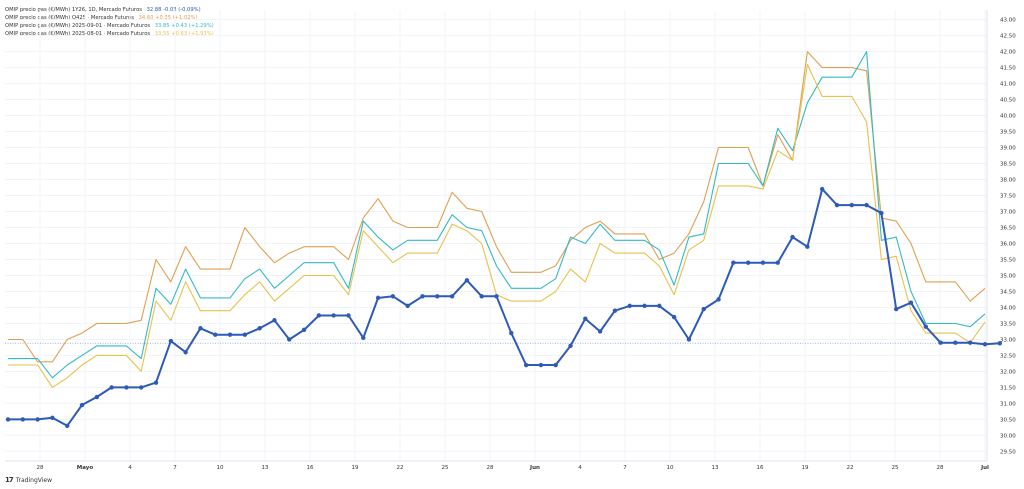 This screenshot has width=1024, height=489. I want to click on y-tick-label: 33.50, so click(1008, 324).